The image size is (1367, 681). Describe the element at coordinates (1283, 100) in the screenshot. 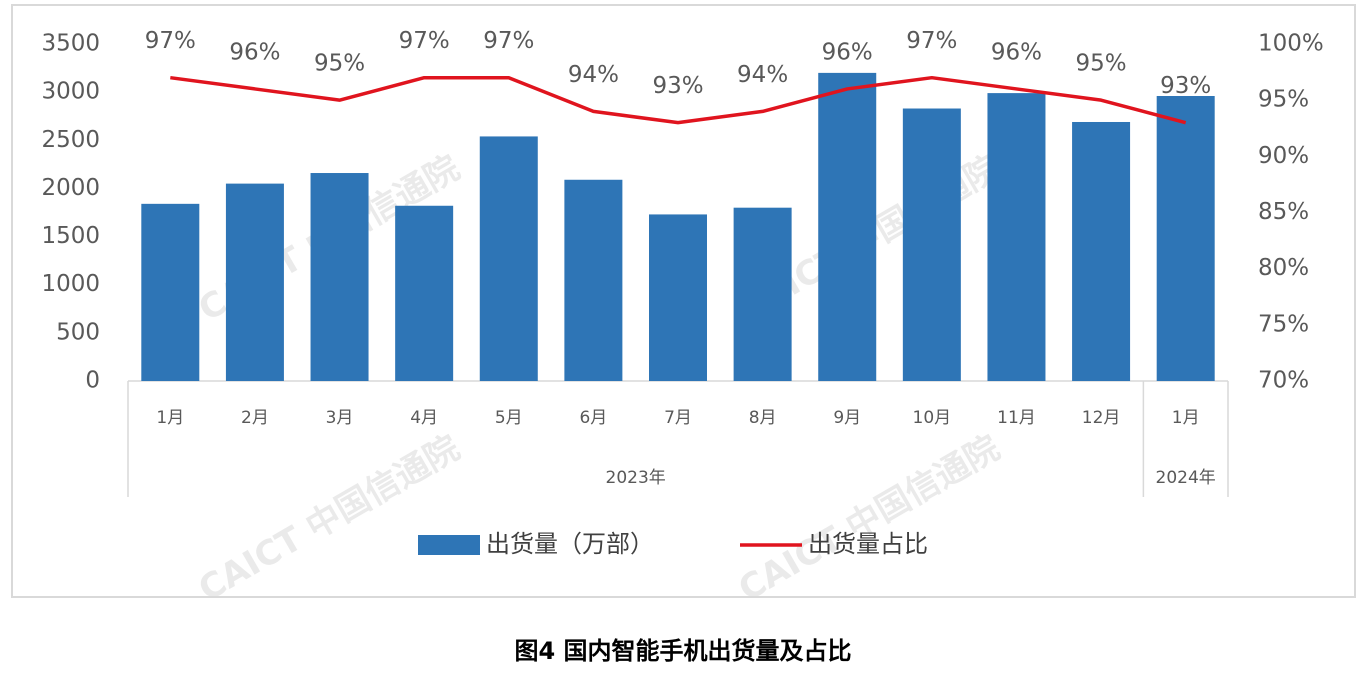

I see `y2-tick-label: 95%` at that location.